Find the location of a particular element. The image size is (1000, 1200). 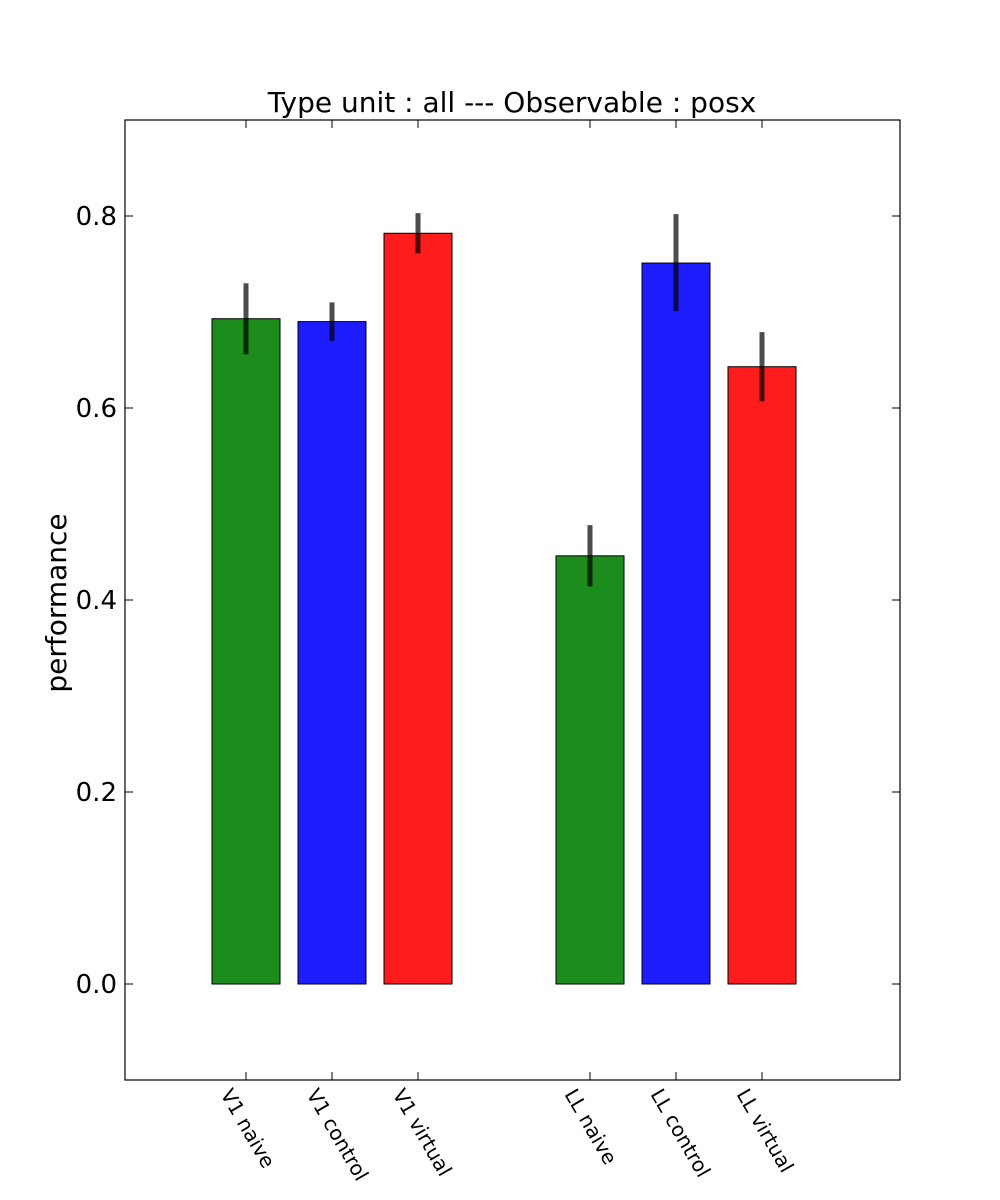

x-tick-label: V1 control is located at coordinates (338, 1135).